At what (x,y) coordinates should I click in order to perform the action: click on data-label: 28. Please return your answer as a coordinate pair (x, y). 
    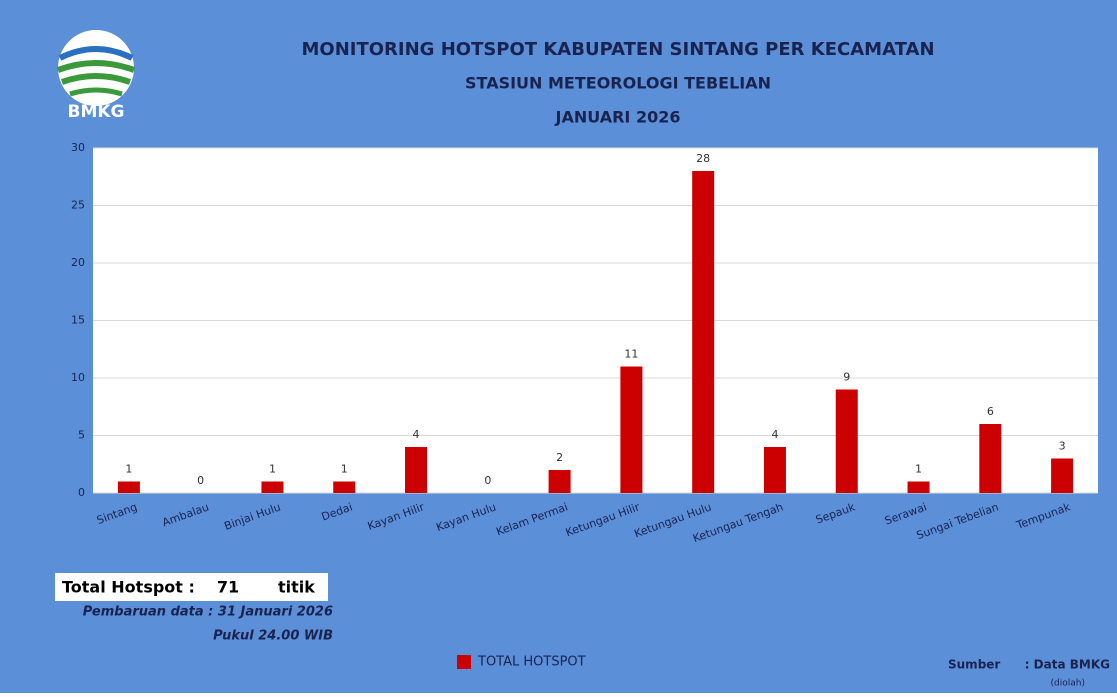
    Looking at the image, I should click on (703, 158).